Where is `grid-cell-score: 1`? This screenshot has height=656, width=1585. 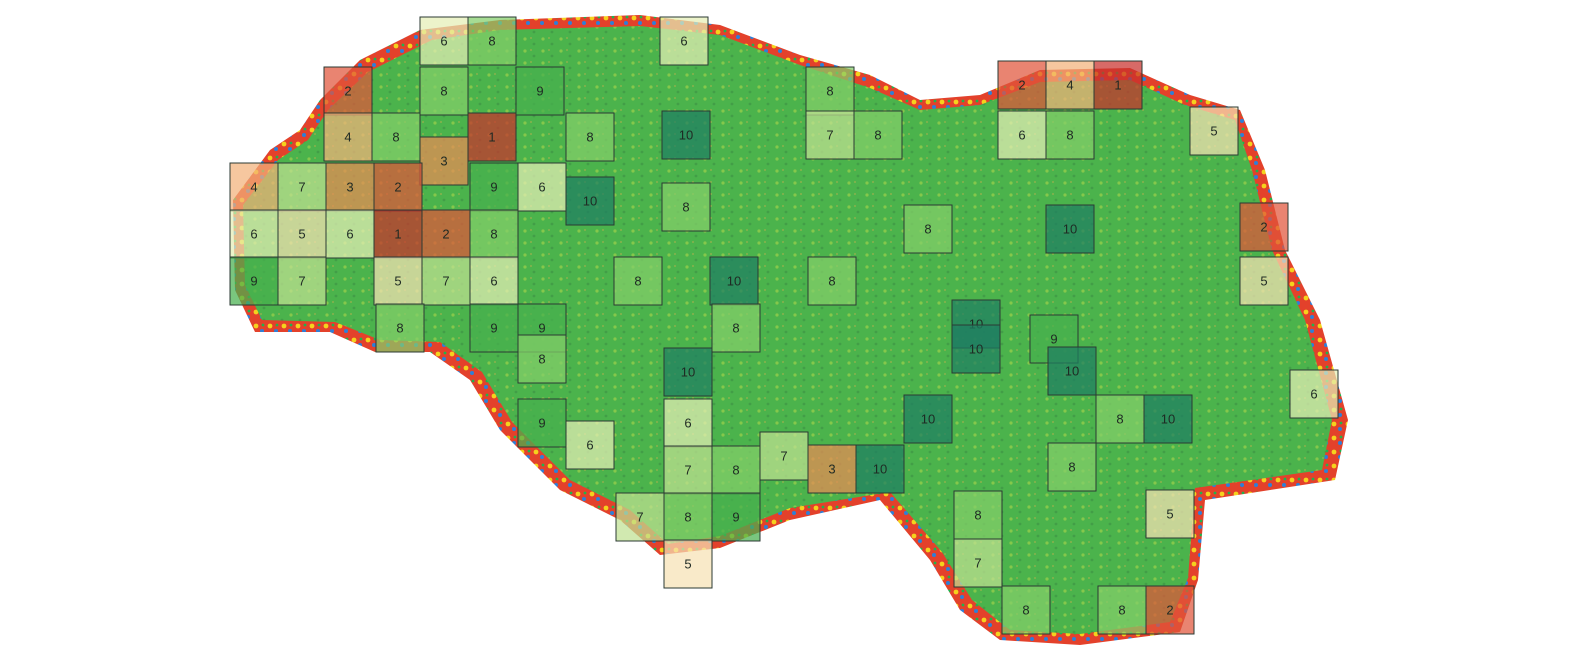
grid-cell-score: 1 is located at coordinates (1117, 85).